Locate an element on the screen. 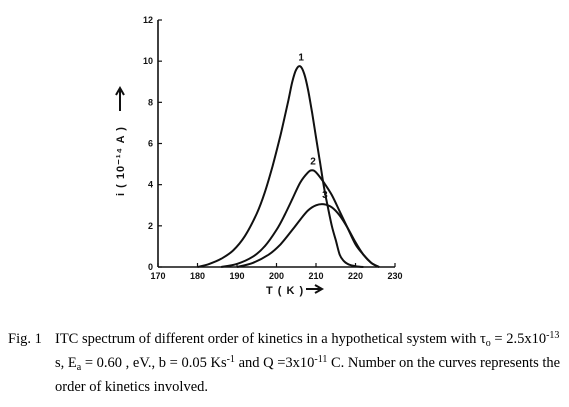 Image resolution: width=569 pixels, height=407 pixels. x-tick-label: 200 is located at coordinates (276, 276).